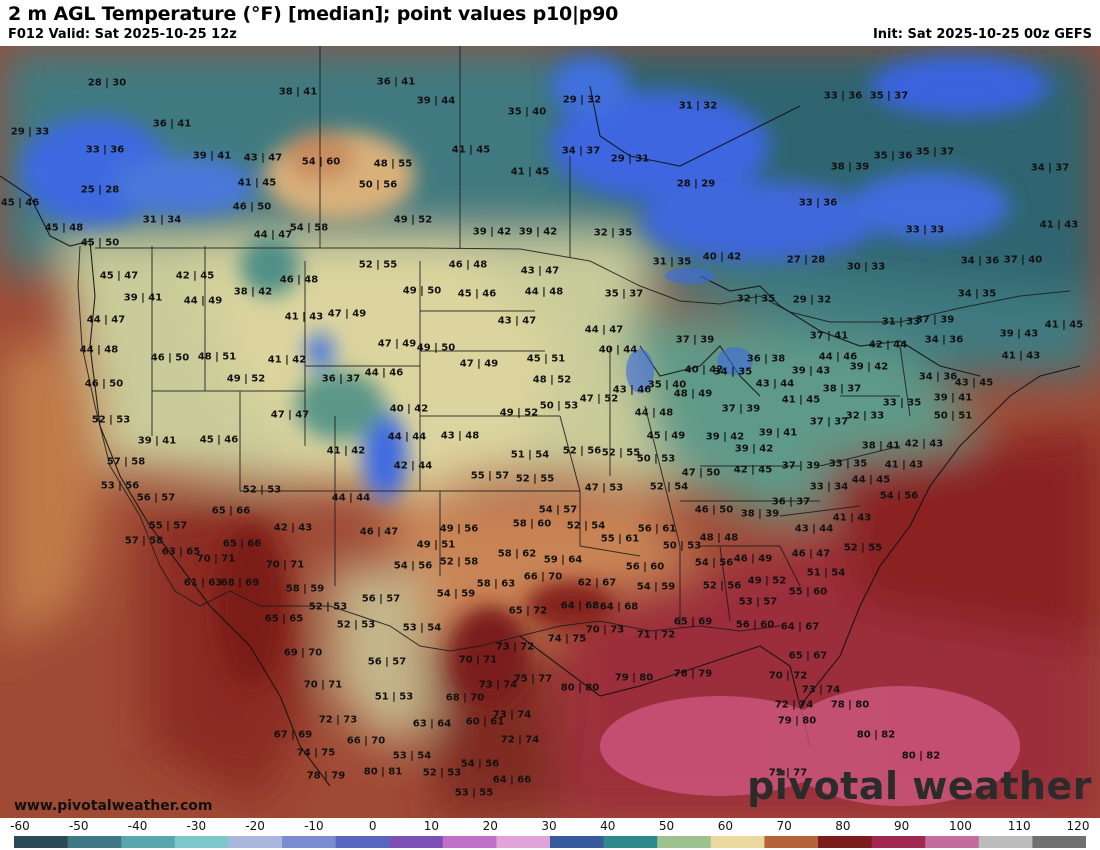 The width and height of the screenshot is (1100, 850). I want to click on point-value: 67 | 69, so click(293, 735).